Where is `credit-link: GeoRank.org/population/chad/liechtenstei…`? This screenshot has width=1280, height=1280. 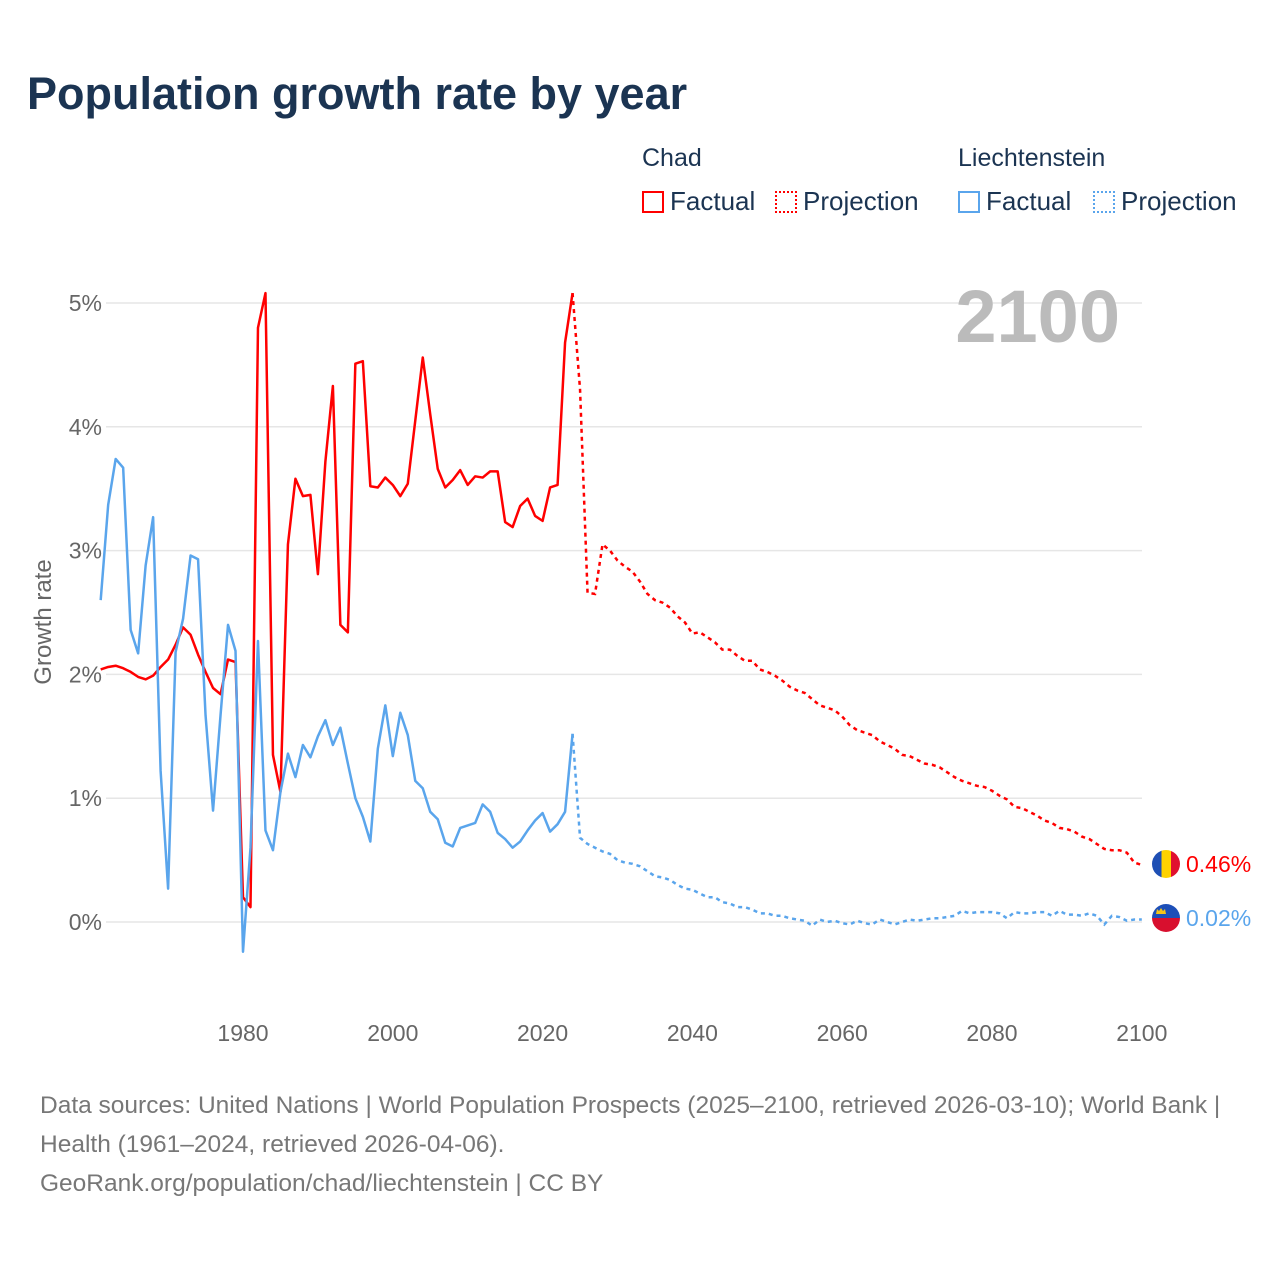
credit-link: GeoRank.org/population/chad/liechtenstei… is located at coordinates (322, 1183).